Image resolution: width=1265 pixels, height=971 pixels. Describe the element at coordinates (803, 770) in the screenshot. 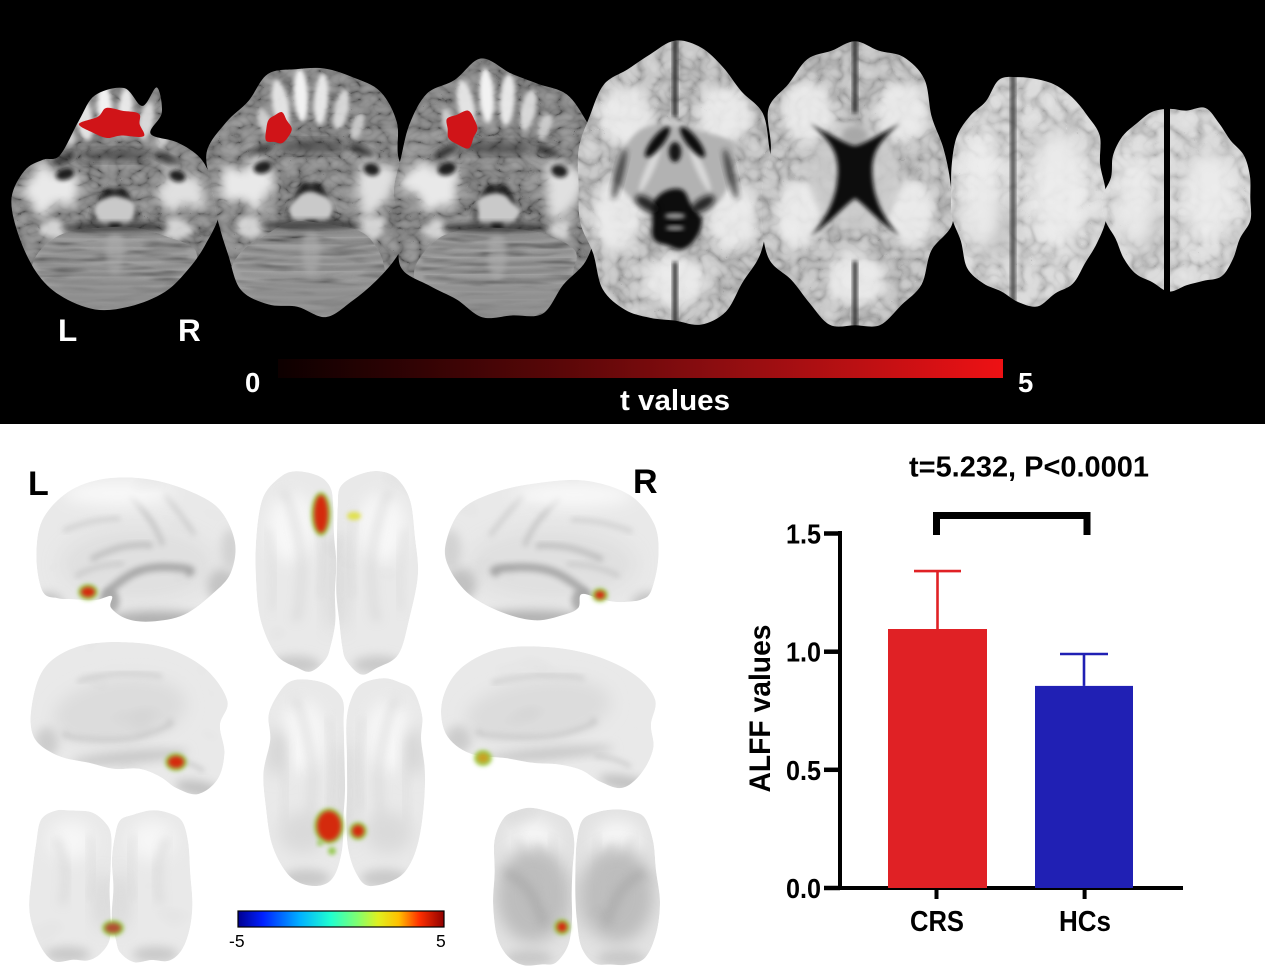

I see `svg-text: 0.5` at that location.